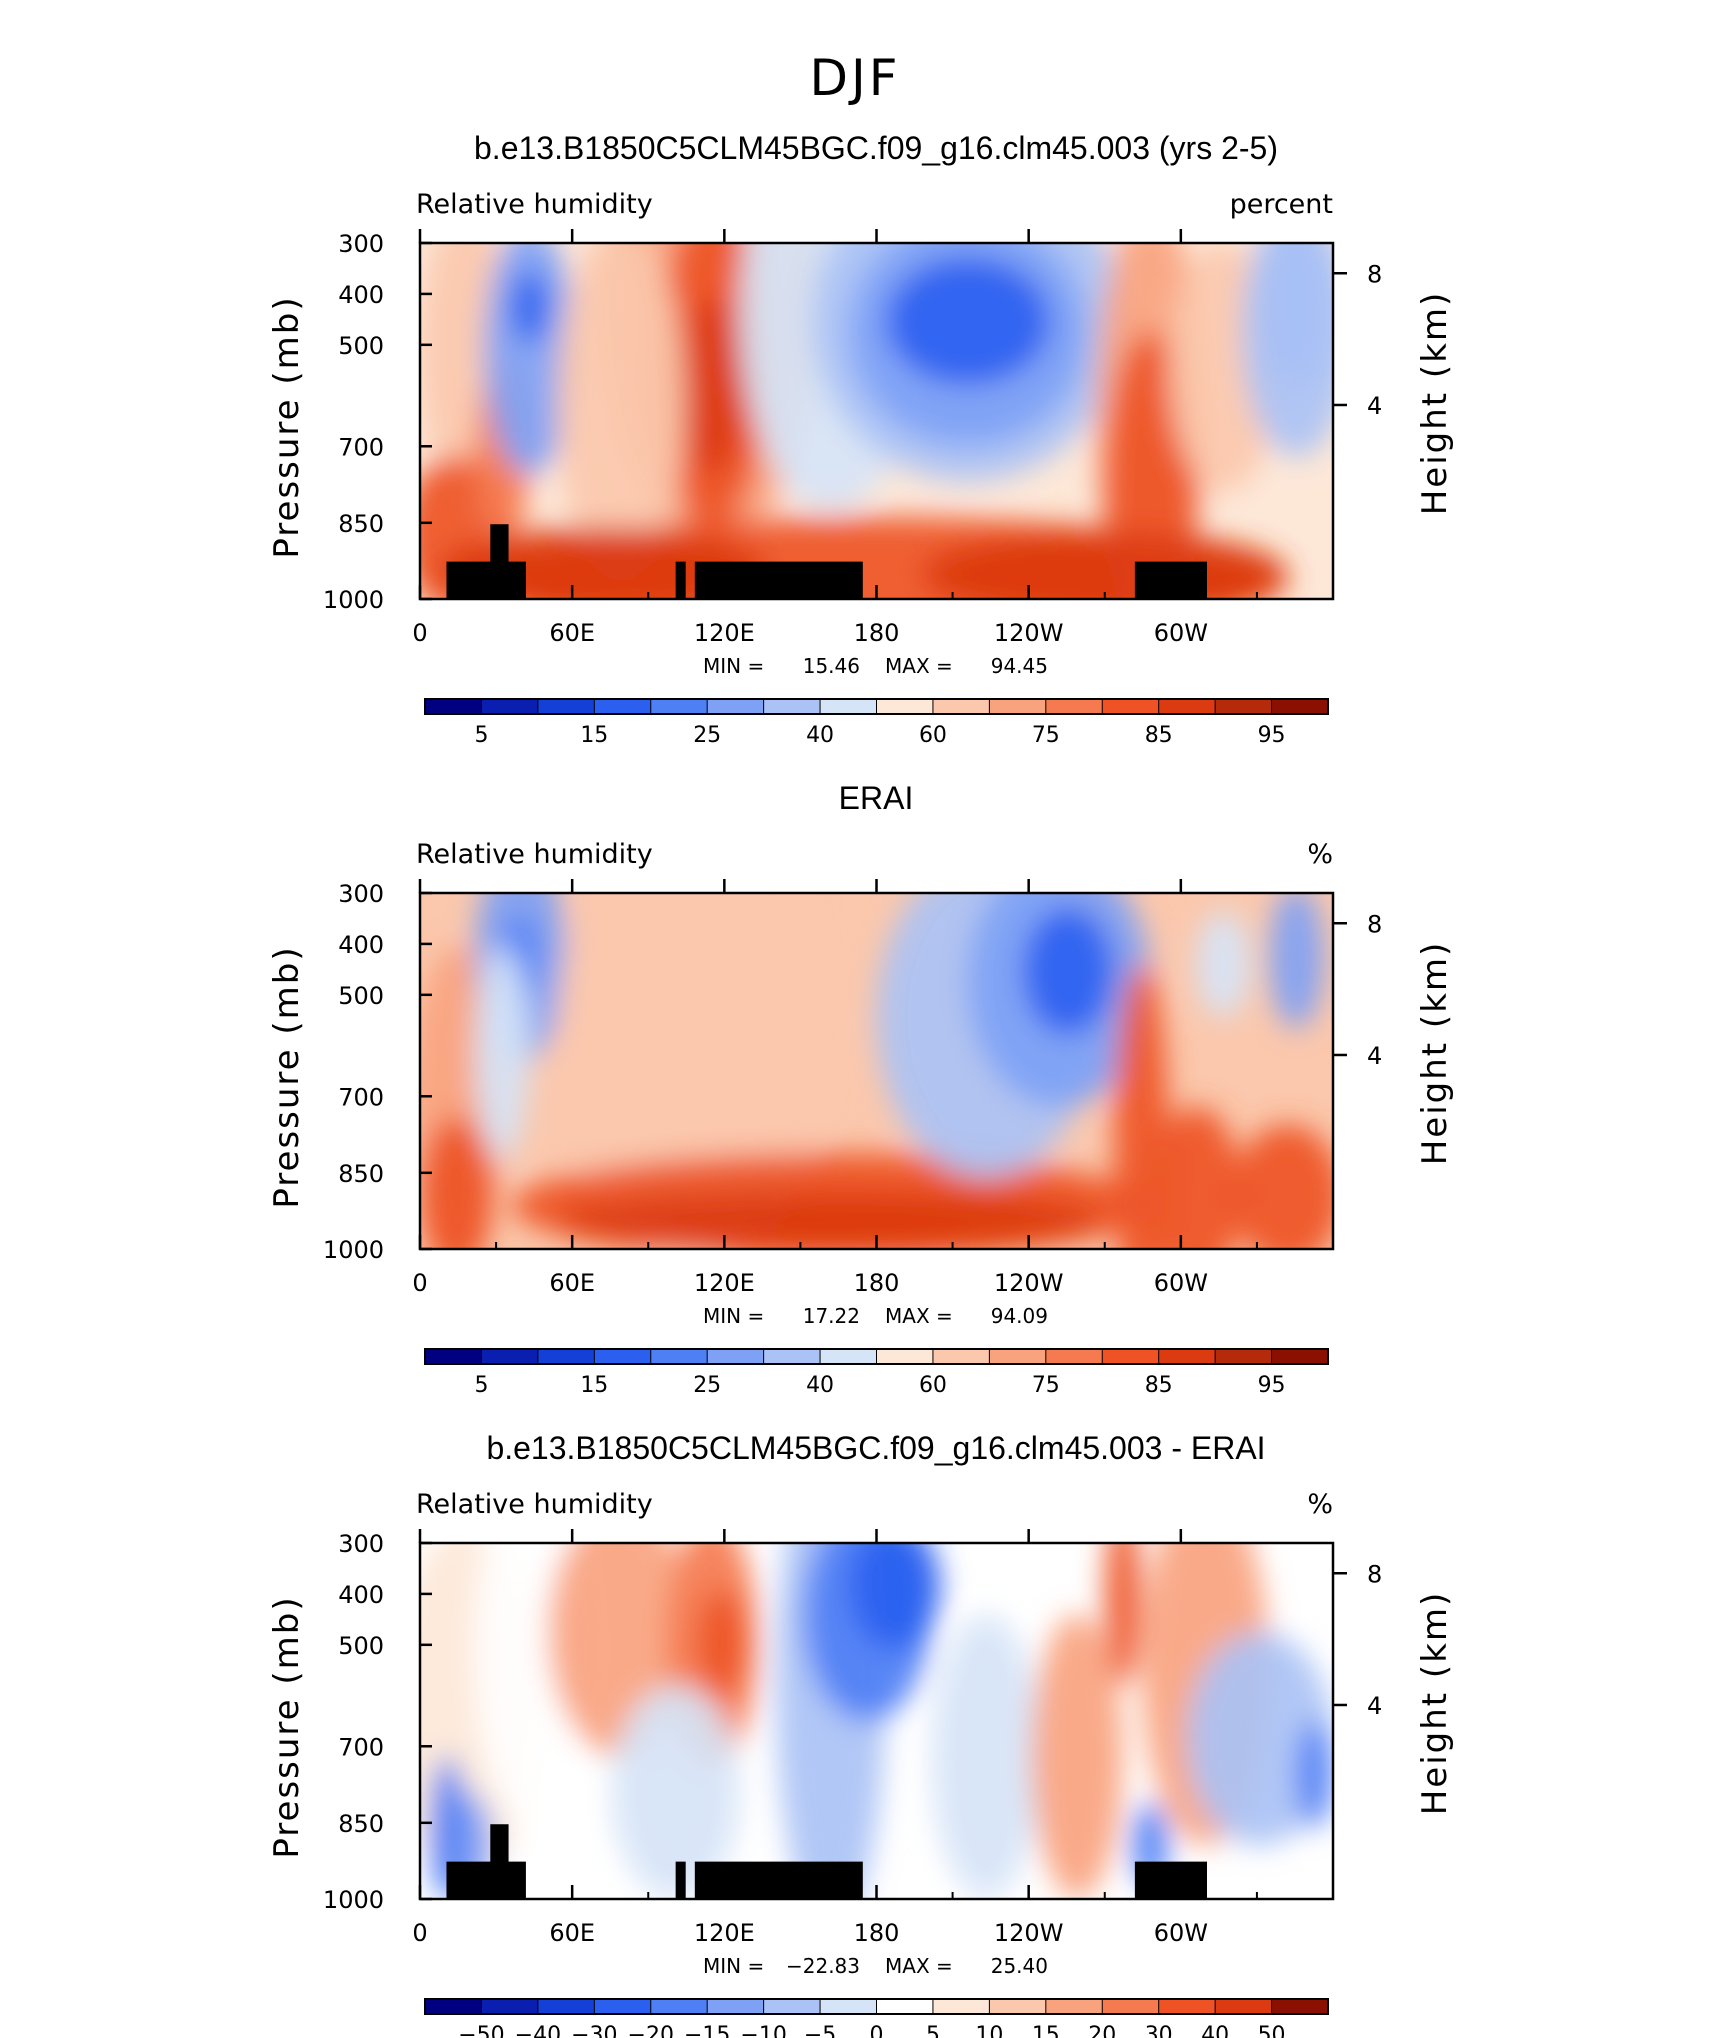 This screenshot has height=2038, width=1710. I want to click on colorbar-label: −10, so click(763, 2030).